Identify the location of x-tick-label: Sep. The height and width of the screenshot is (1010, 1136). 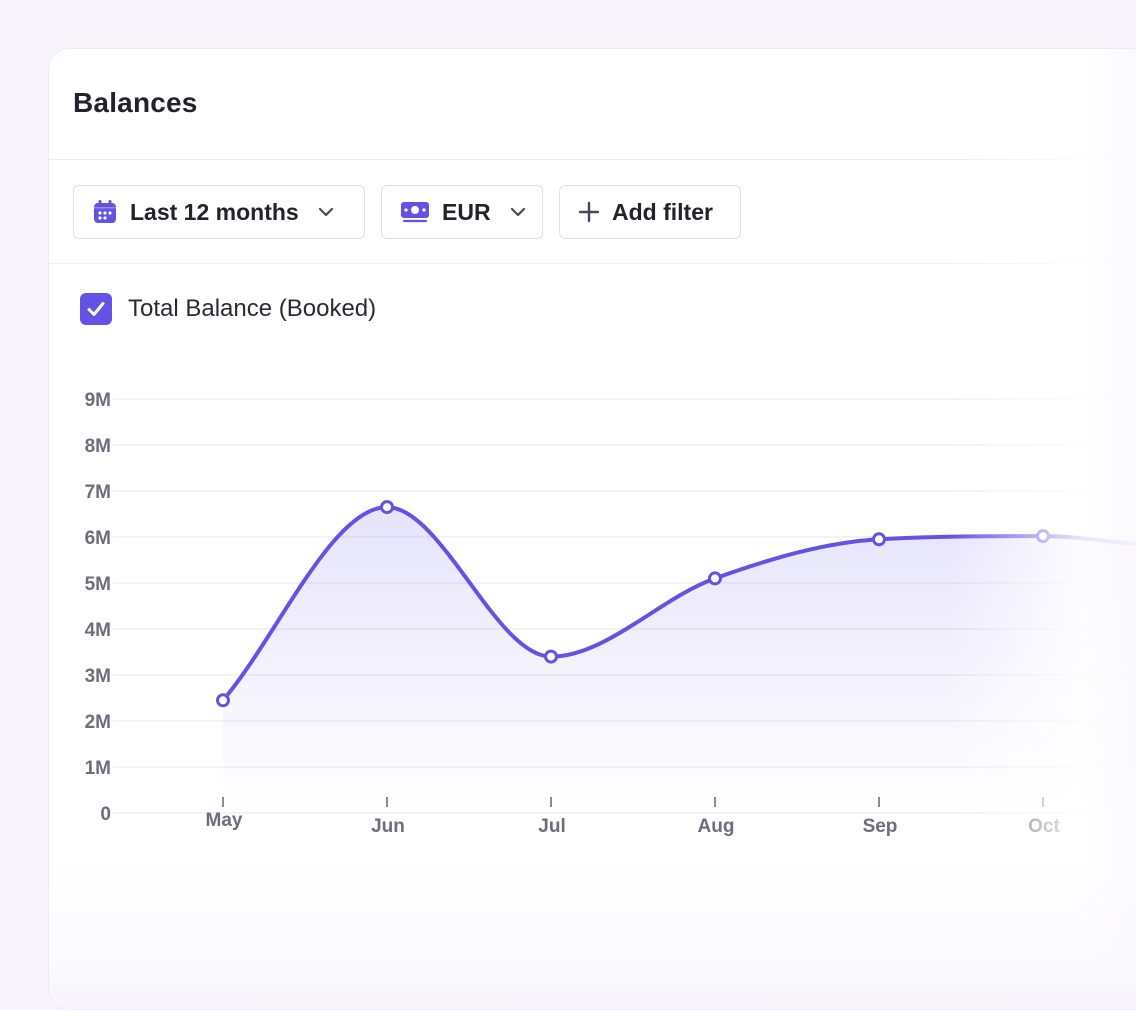
(880, 826).